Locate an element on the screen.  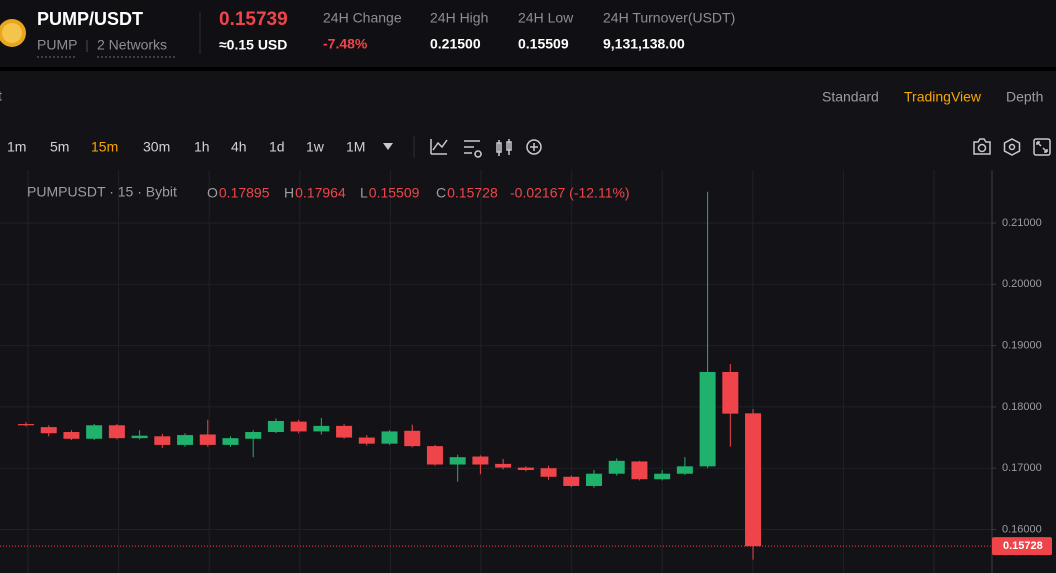
stat-value: 0.15509 is located at coordinates (543, 44).